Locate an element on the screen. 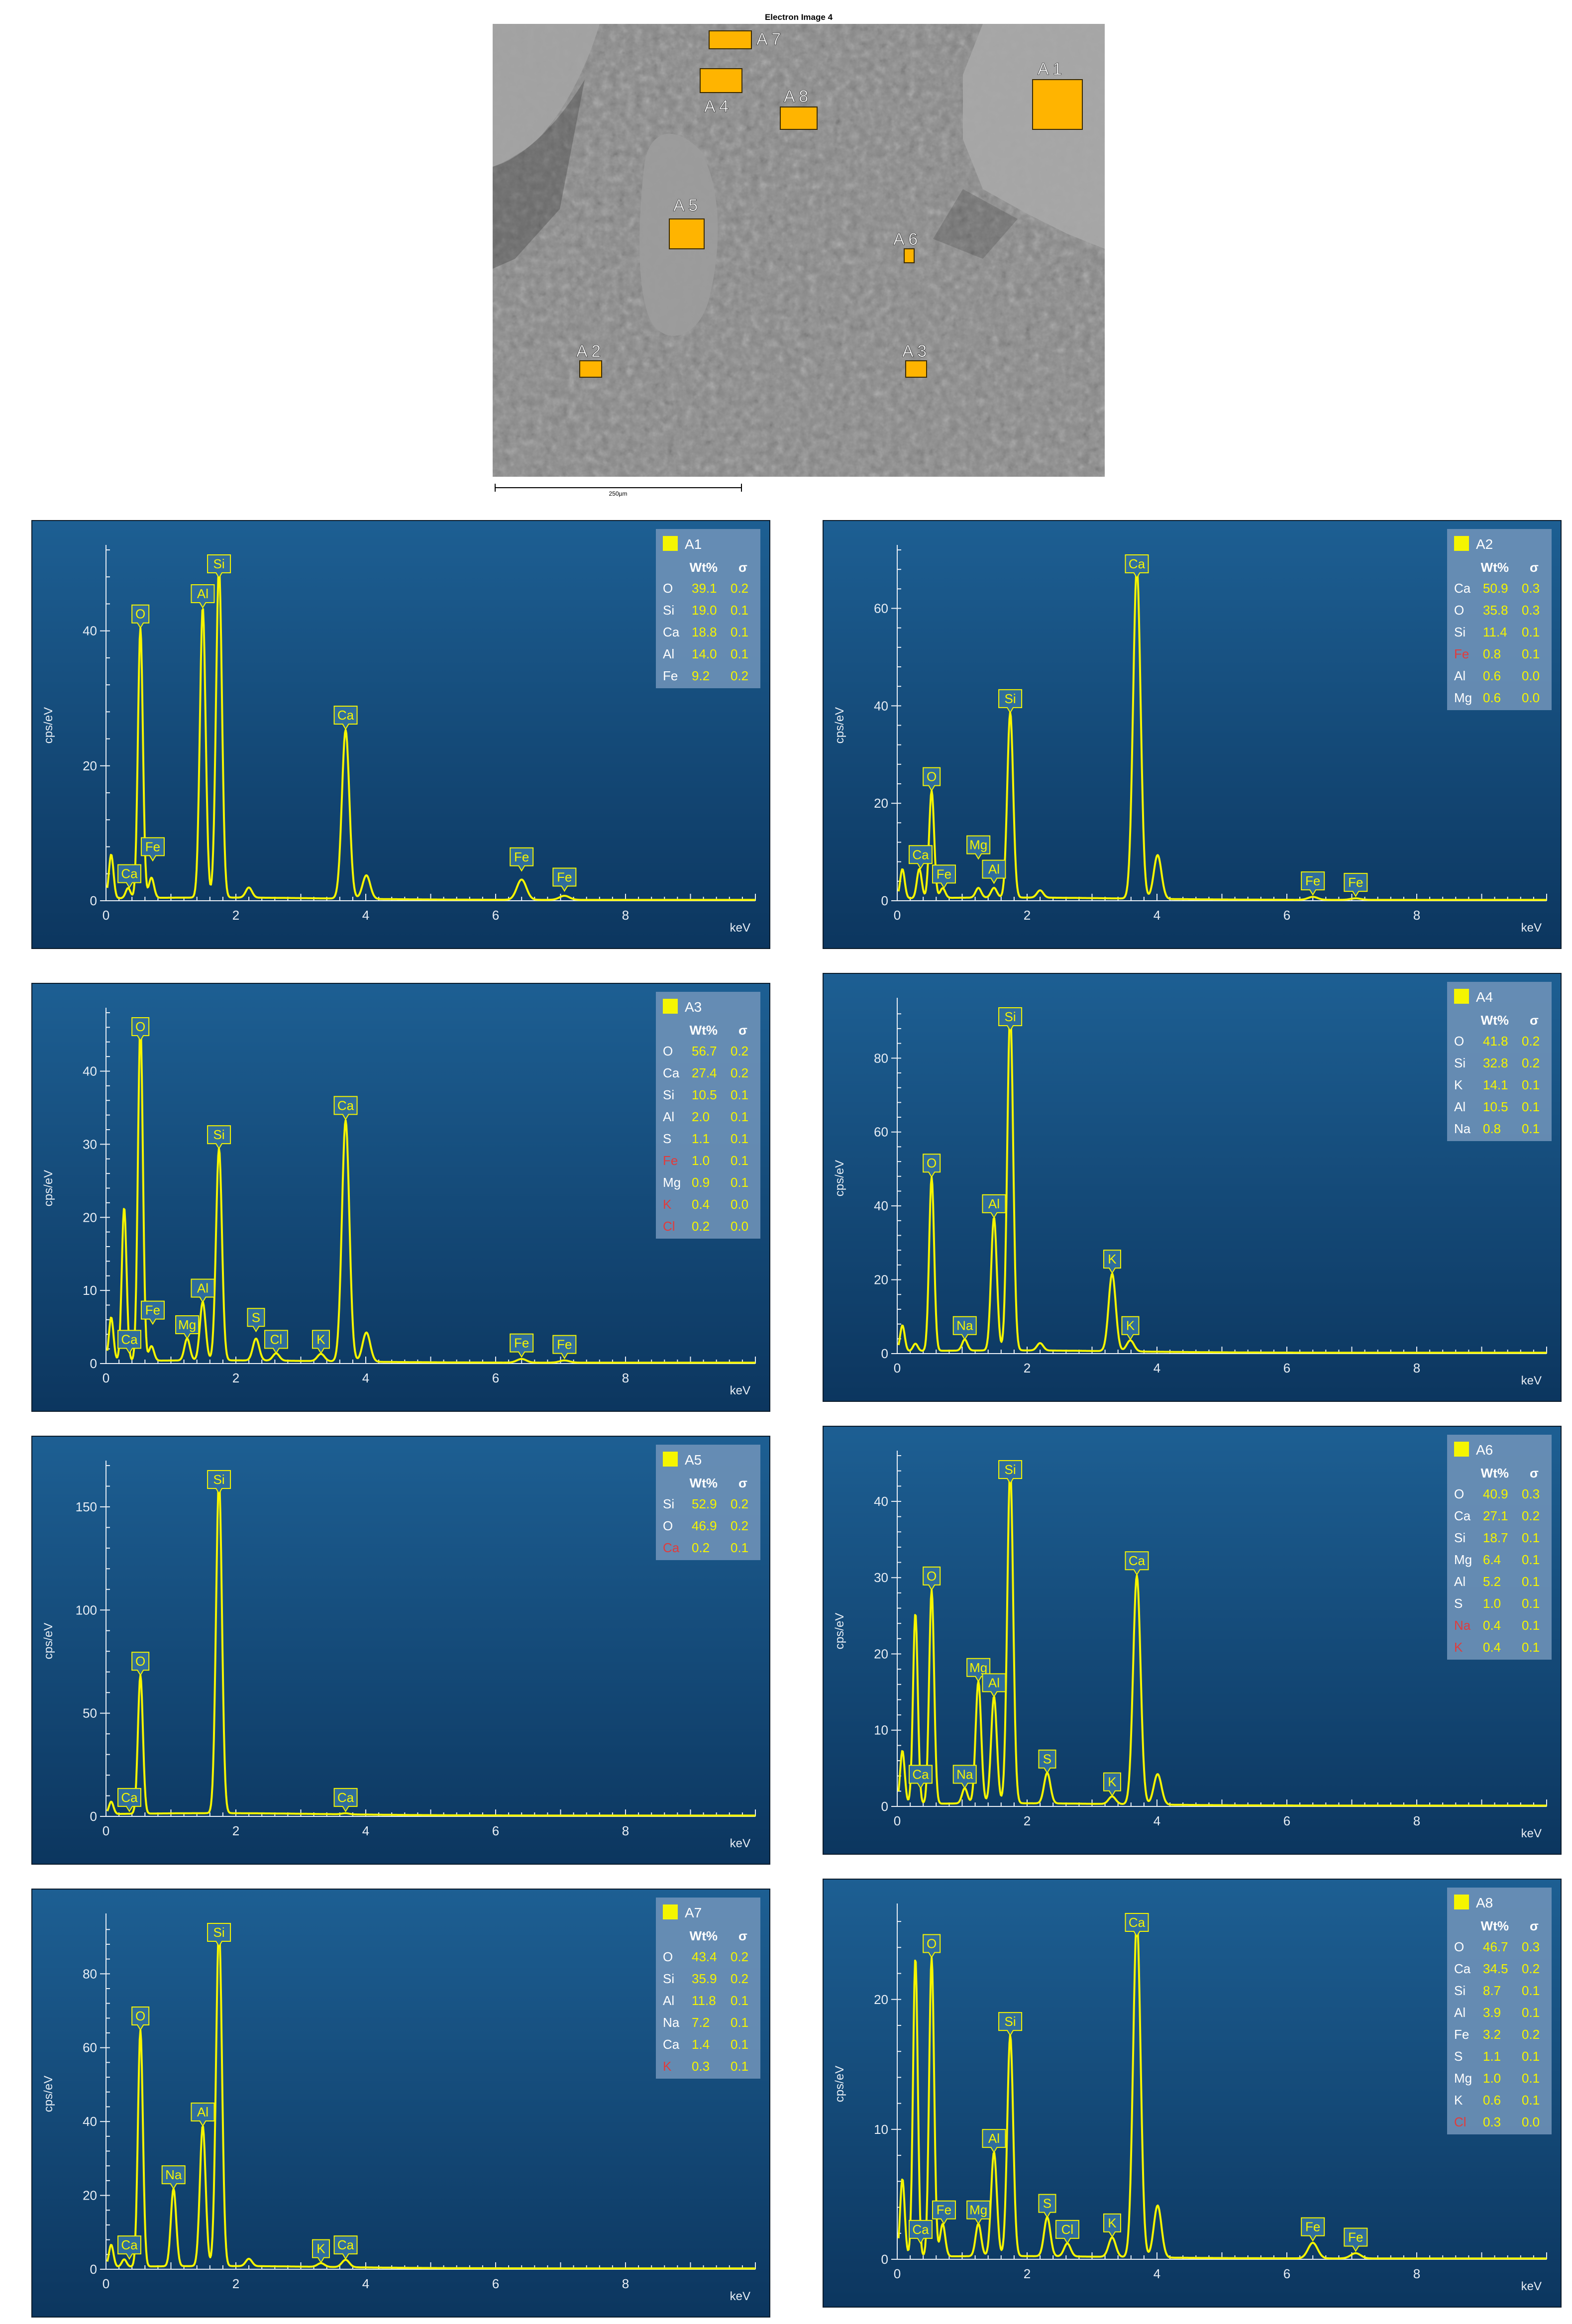  legend-row: Ca 34.5 0.2 is located at coordinates (1497, 1968).